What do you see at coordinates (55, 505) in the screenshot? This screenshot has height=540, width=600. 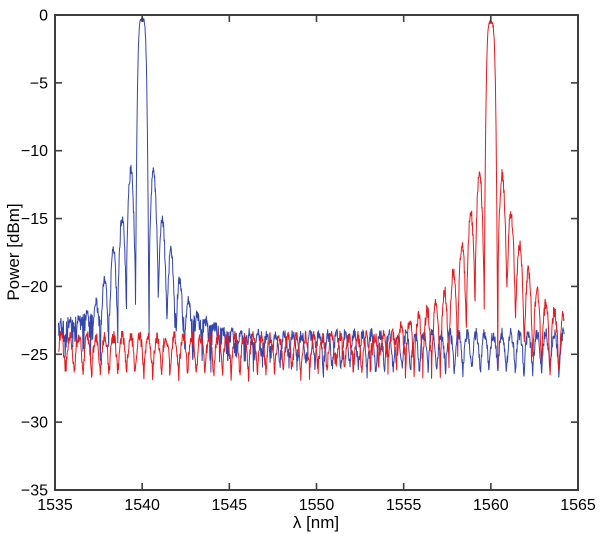 I see `x-tick-label: 1535` at bounding box center [55, 505].